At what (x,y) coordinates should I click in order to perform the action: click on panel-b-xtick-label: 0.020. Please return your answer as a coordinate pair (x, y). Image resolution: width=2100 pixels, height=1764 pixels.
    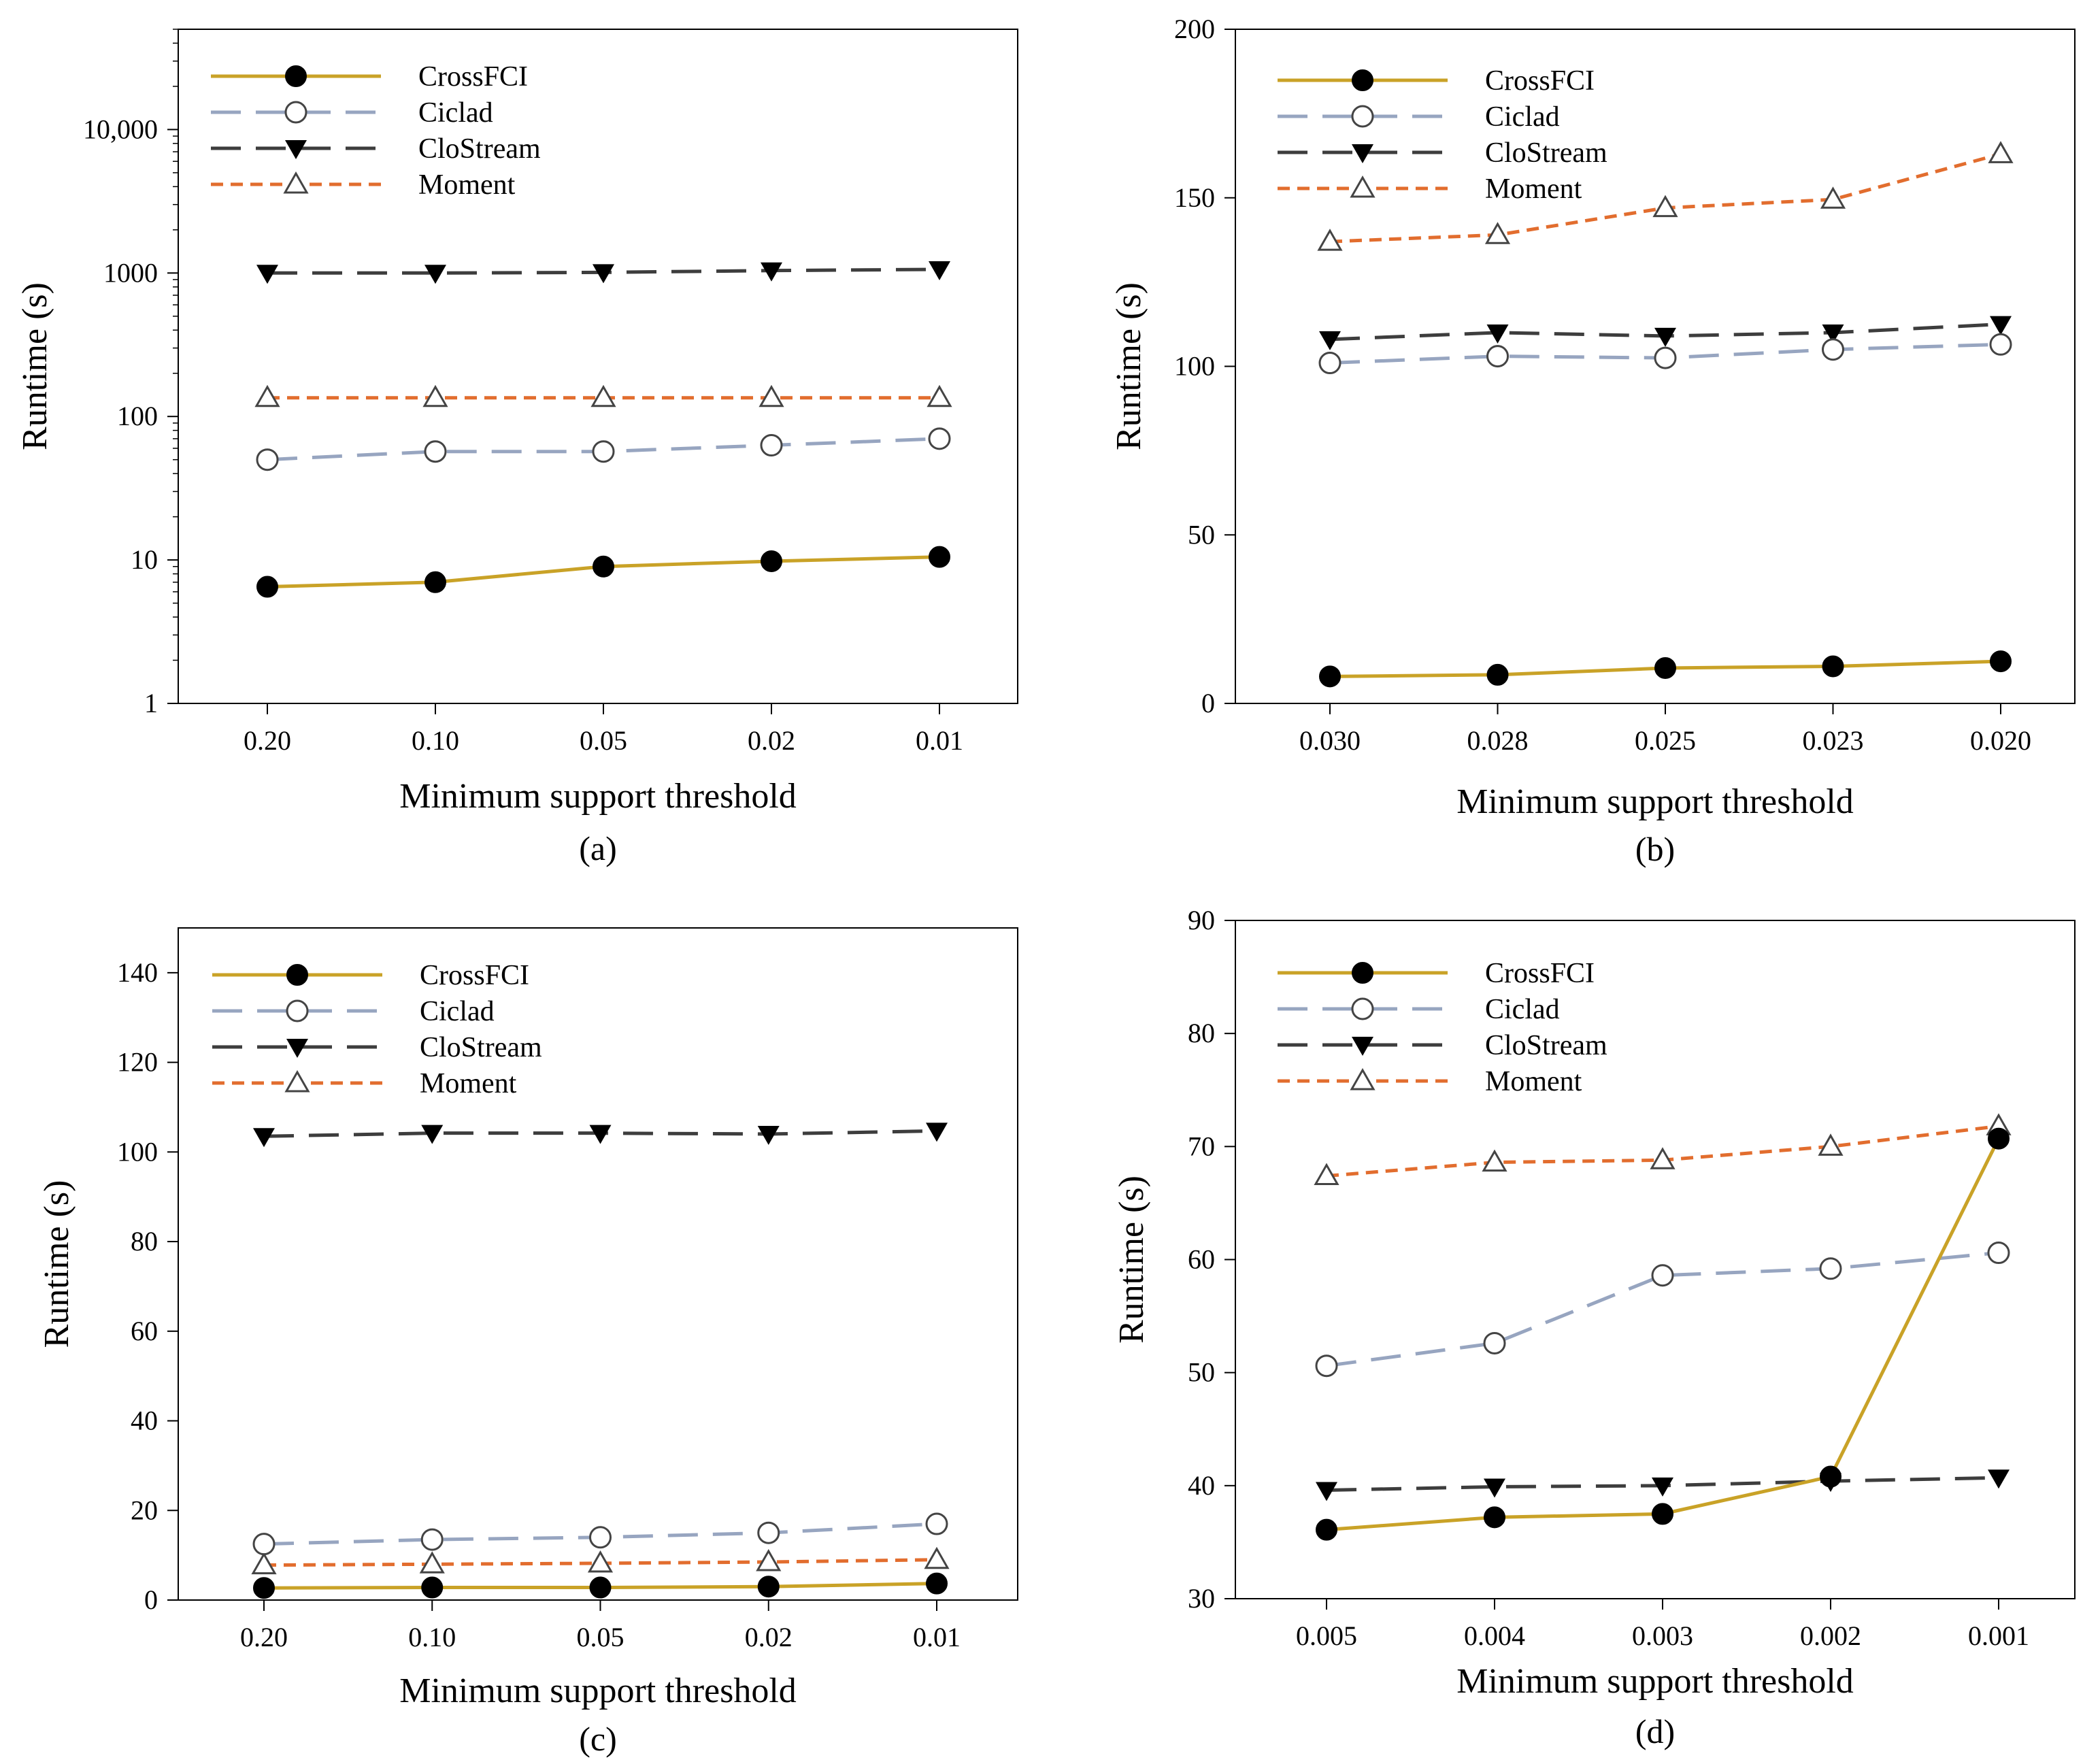
    Looking at the image, I should click on (2000, 740).